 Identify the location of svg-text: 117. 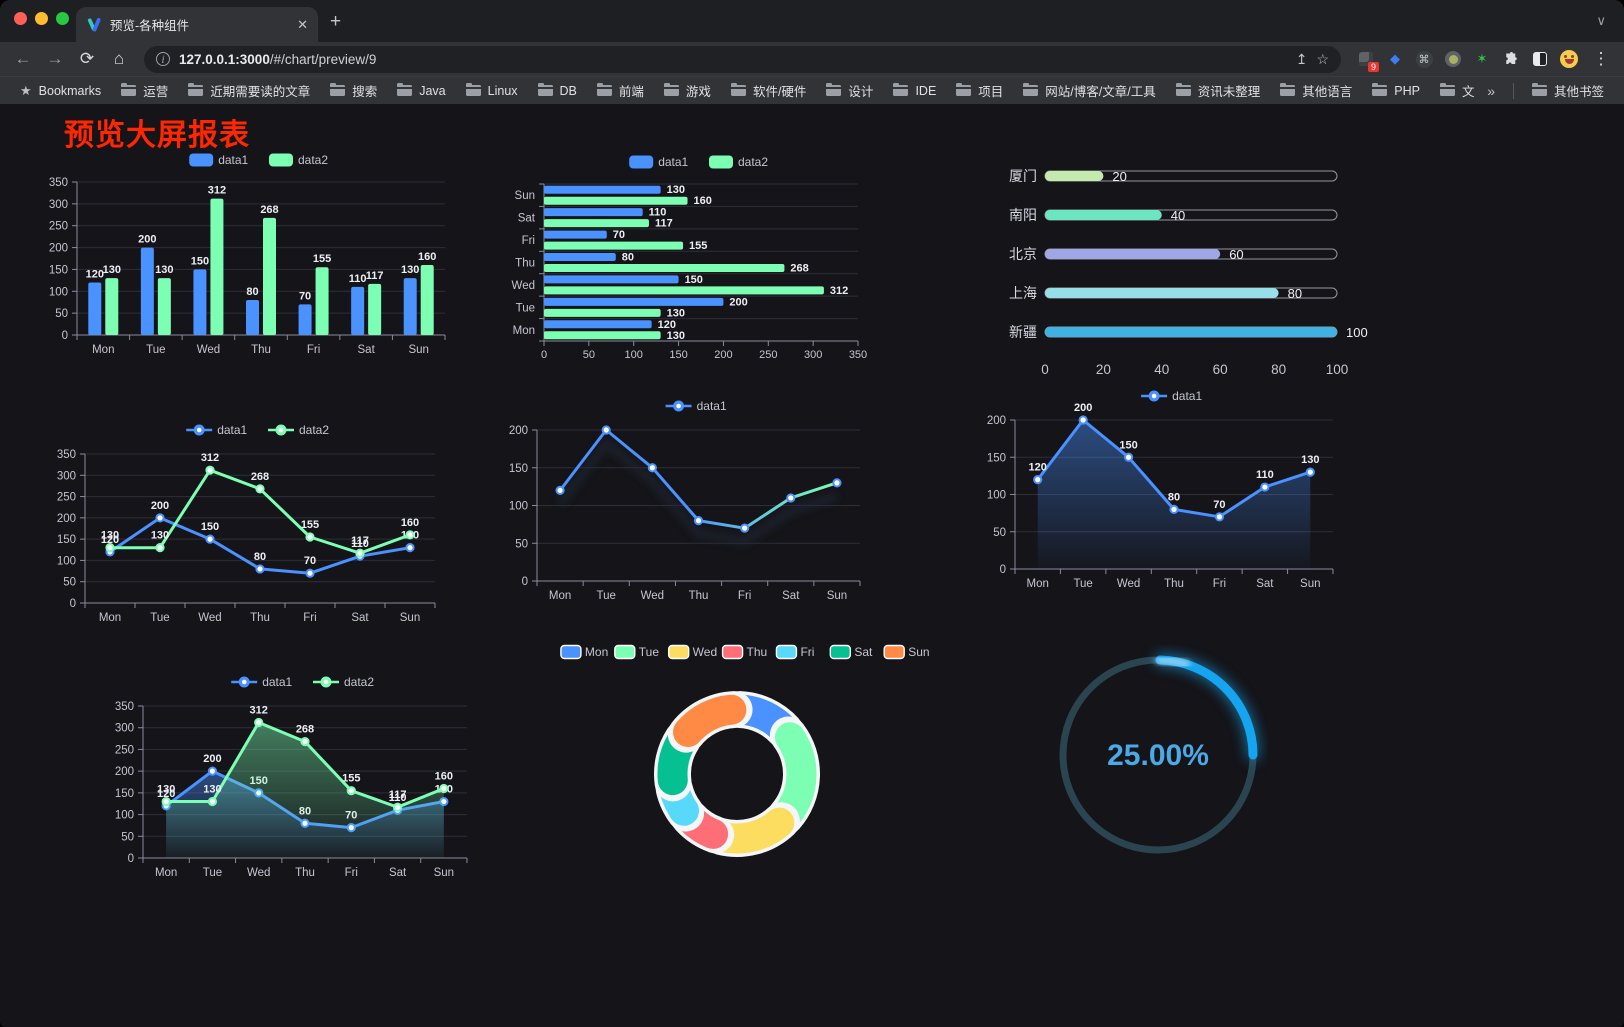
(360, 541).